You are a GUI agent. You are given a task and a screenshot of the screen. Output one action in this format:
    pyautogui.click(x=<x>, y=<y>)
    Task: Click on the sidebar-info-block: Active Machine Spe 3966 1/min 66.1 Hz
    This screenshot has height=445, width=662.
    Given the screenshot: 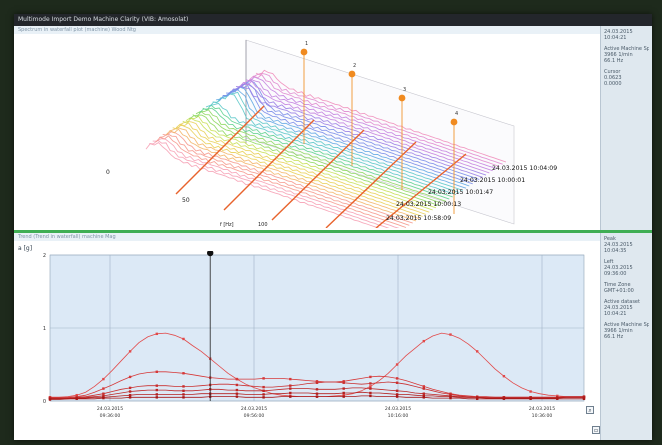 What is the action you would take?
    pyautogui.click(x=626, y=55)
    